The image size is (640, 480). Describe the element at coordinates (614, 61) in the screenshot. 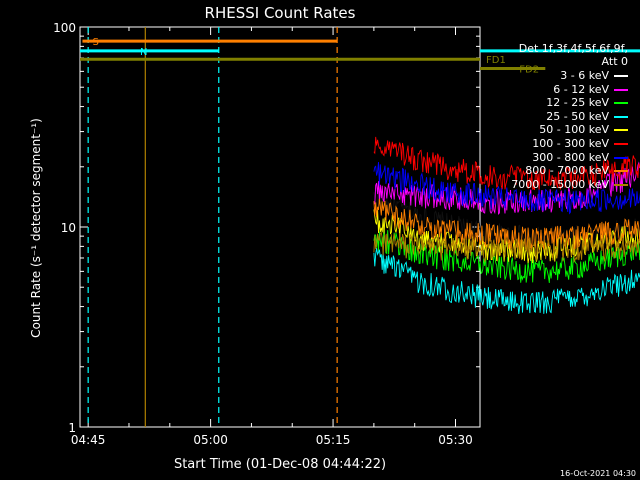

I see `legend-header: Att 0` at that location.